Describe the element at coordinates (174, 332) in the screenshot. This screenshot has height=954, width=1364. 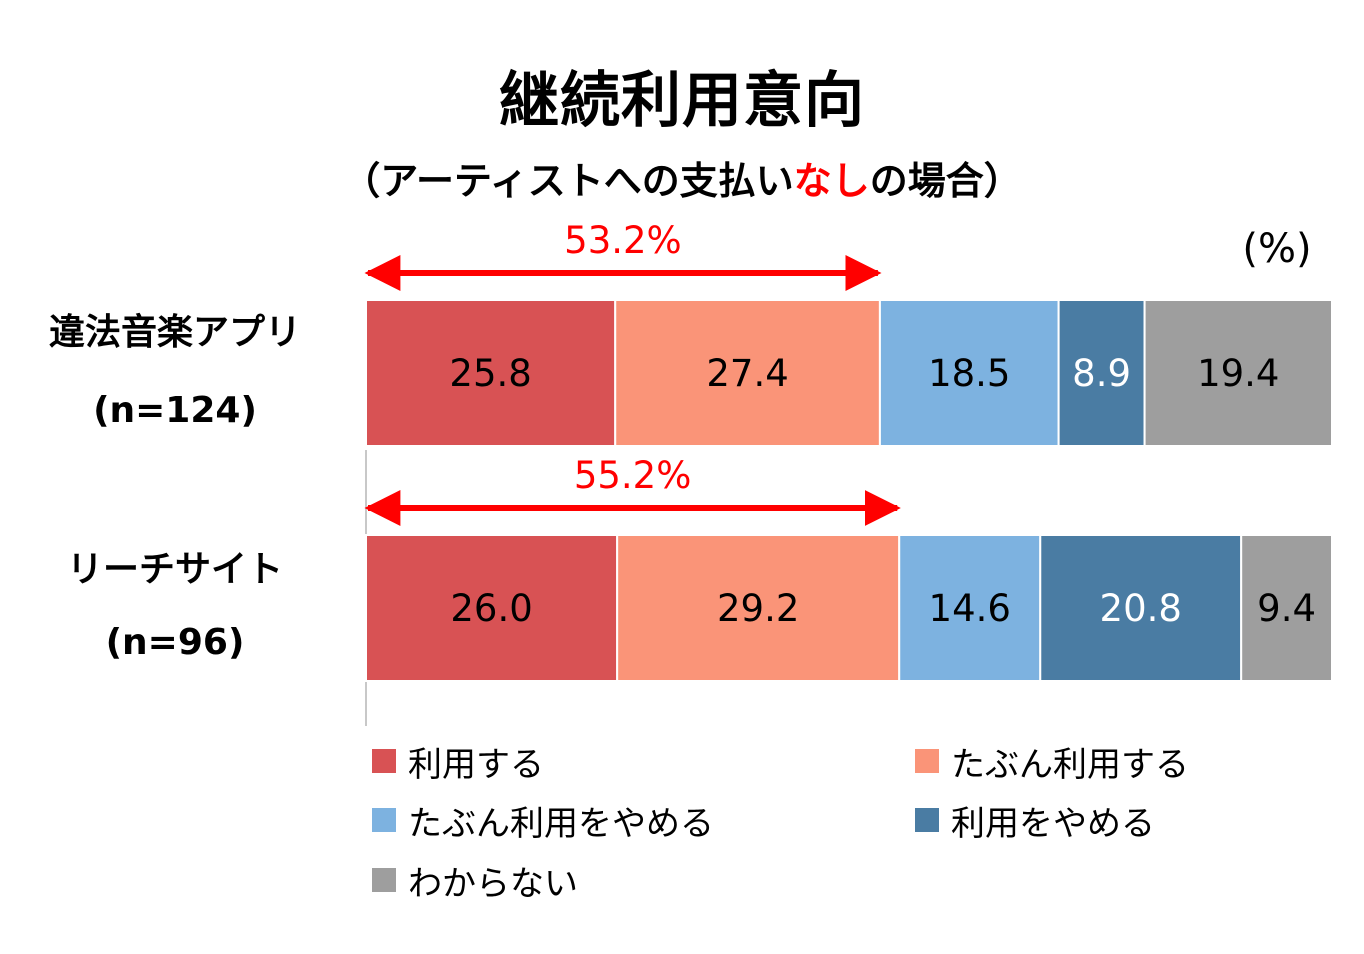
I see `category-label-illegal-app: 違法音楽アプリ` at that location.